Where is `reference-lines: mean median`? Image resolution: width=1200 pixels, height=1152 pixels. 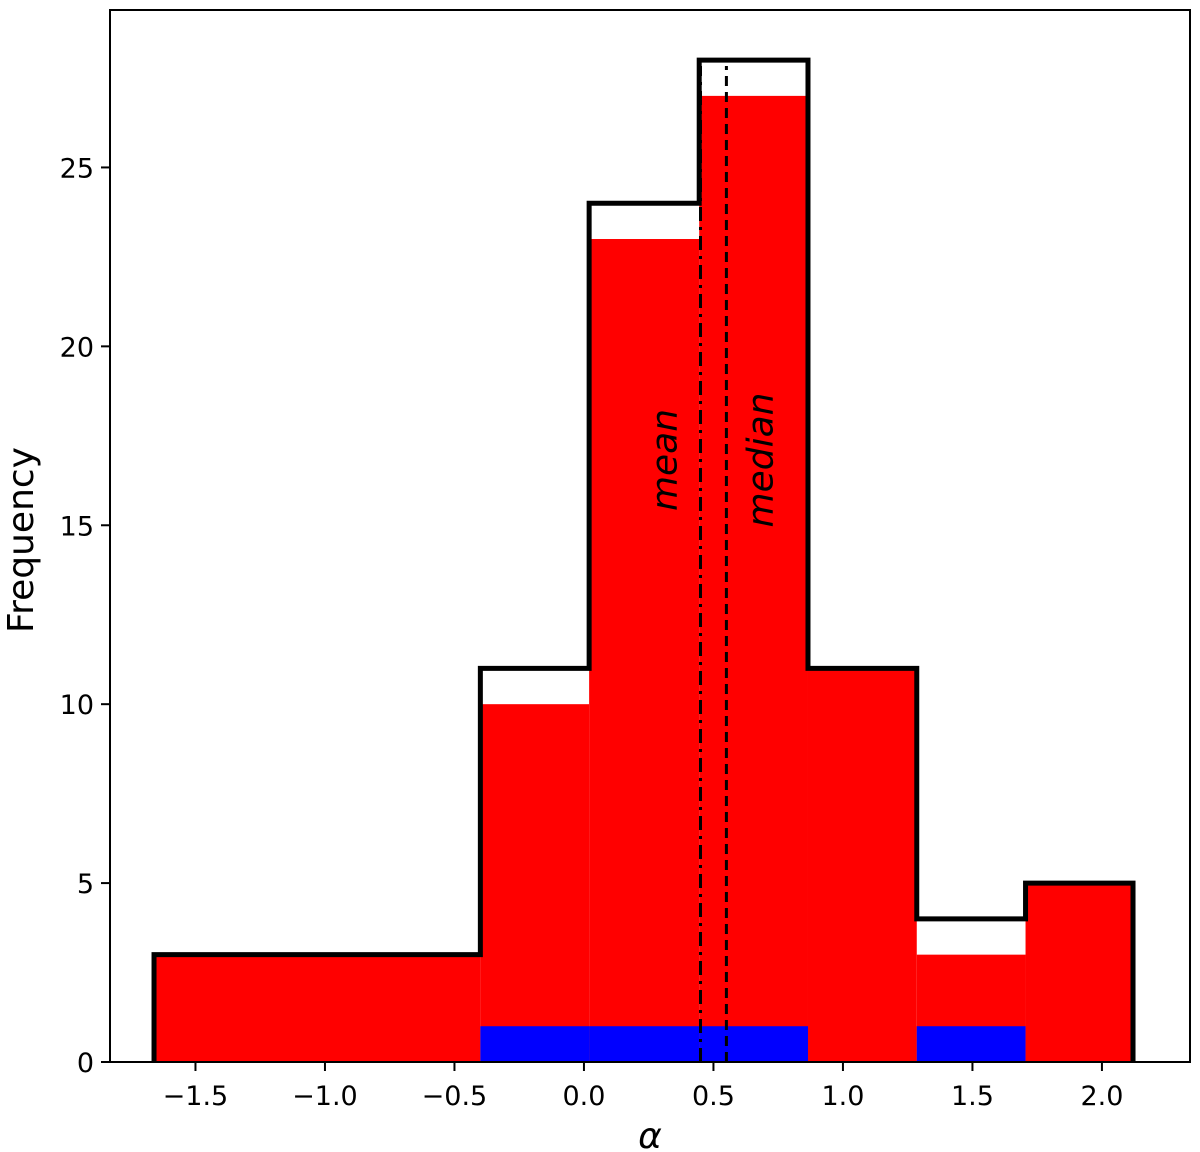 reference-lines: mean median is located at coordinates (713, 564).